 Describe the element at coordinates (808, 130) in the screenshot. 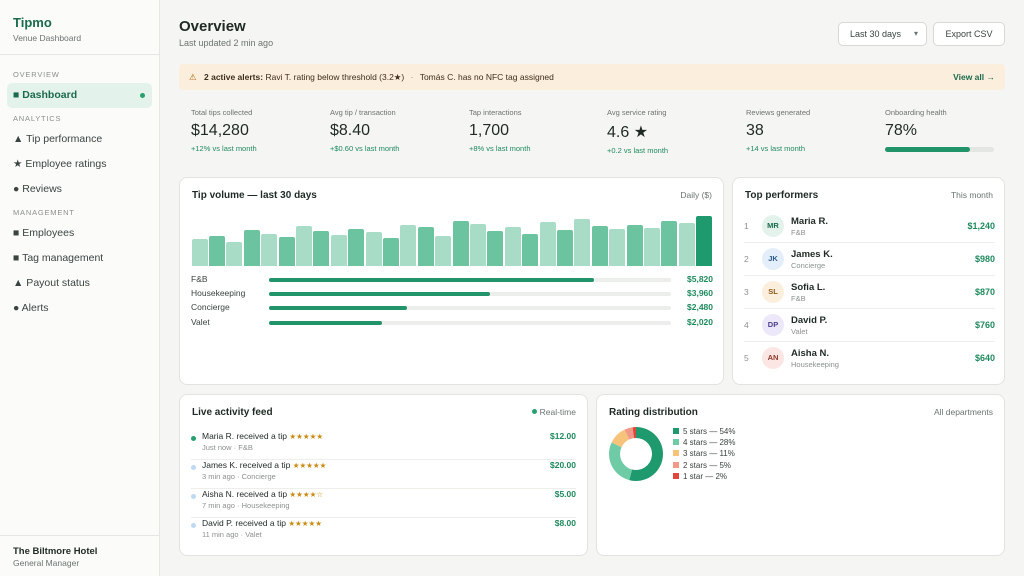

I see `kpi-reviews: Reviews generated 38 +14 vs last month` at that location.